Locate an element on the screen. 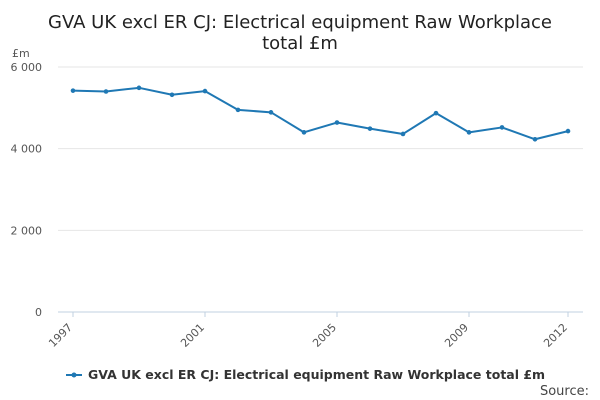 The width and height of the screenshot is (600, 400). chart-title-line-2: total £m is located at coordinates (300, 43).